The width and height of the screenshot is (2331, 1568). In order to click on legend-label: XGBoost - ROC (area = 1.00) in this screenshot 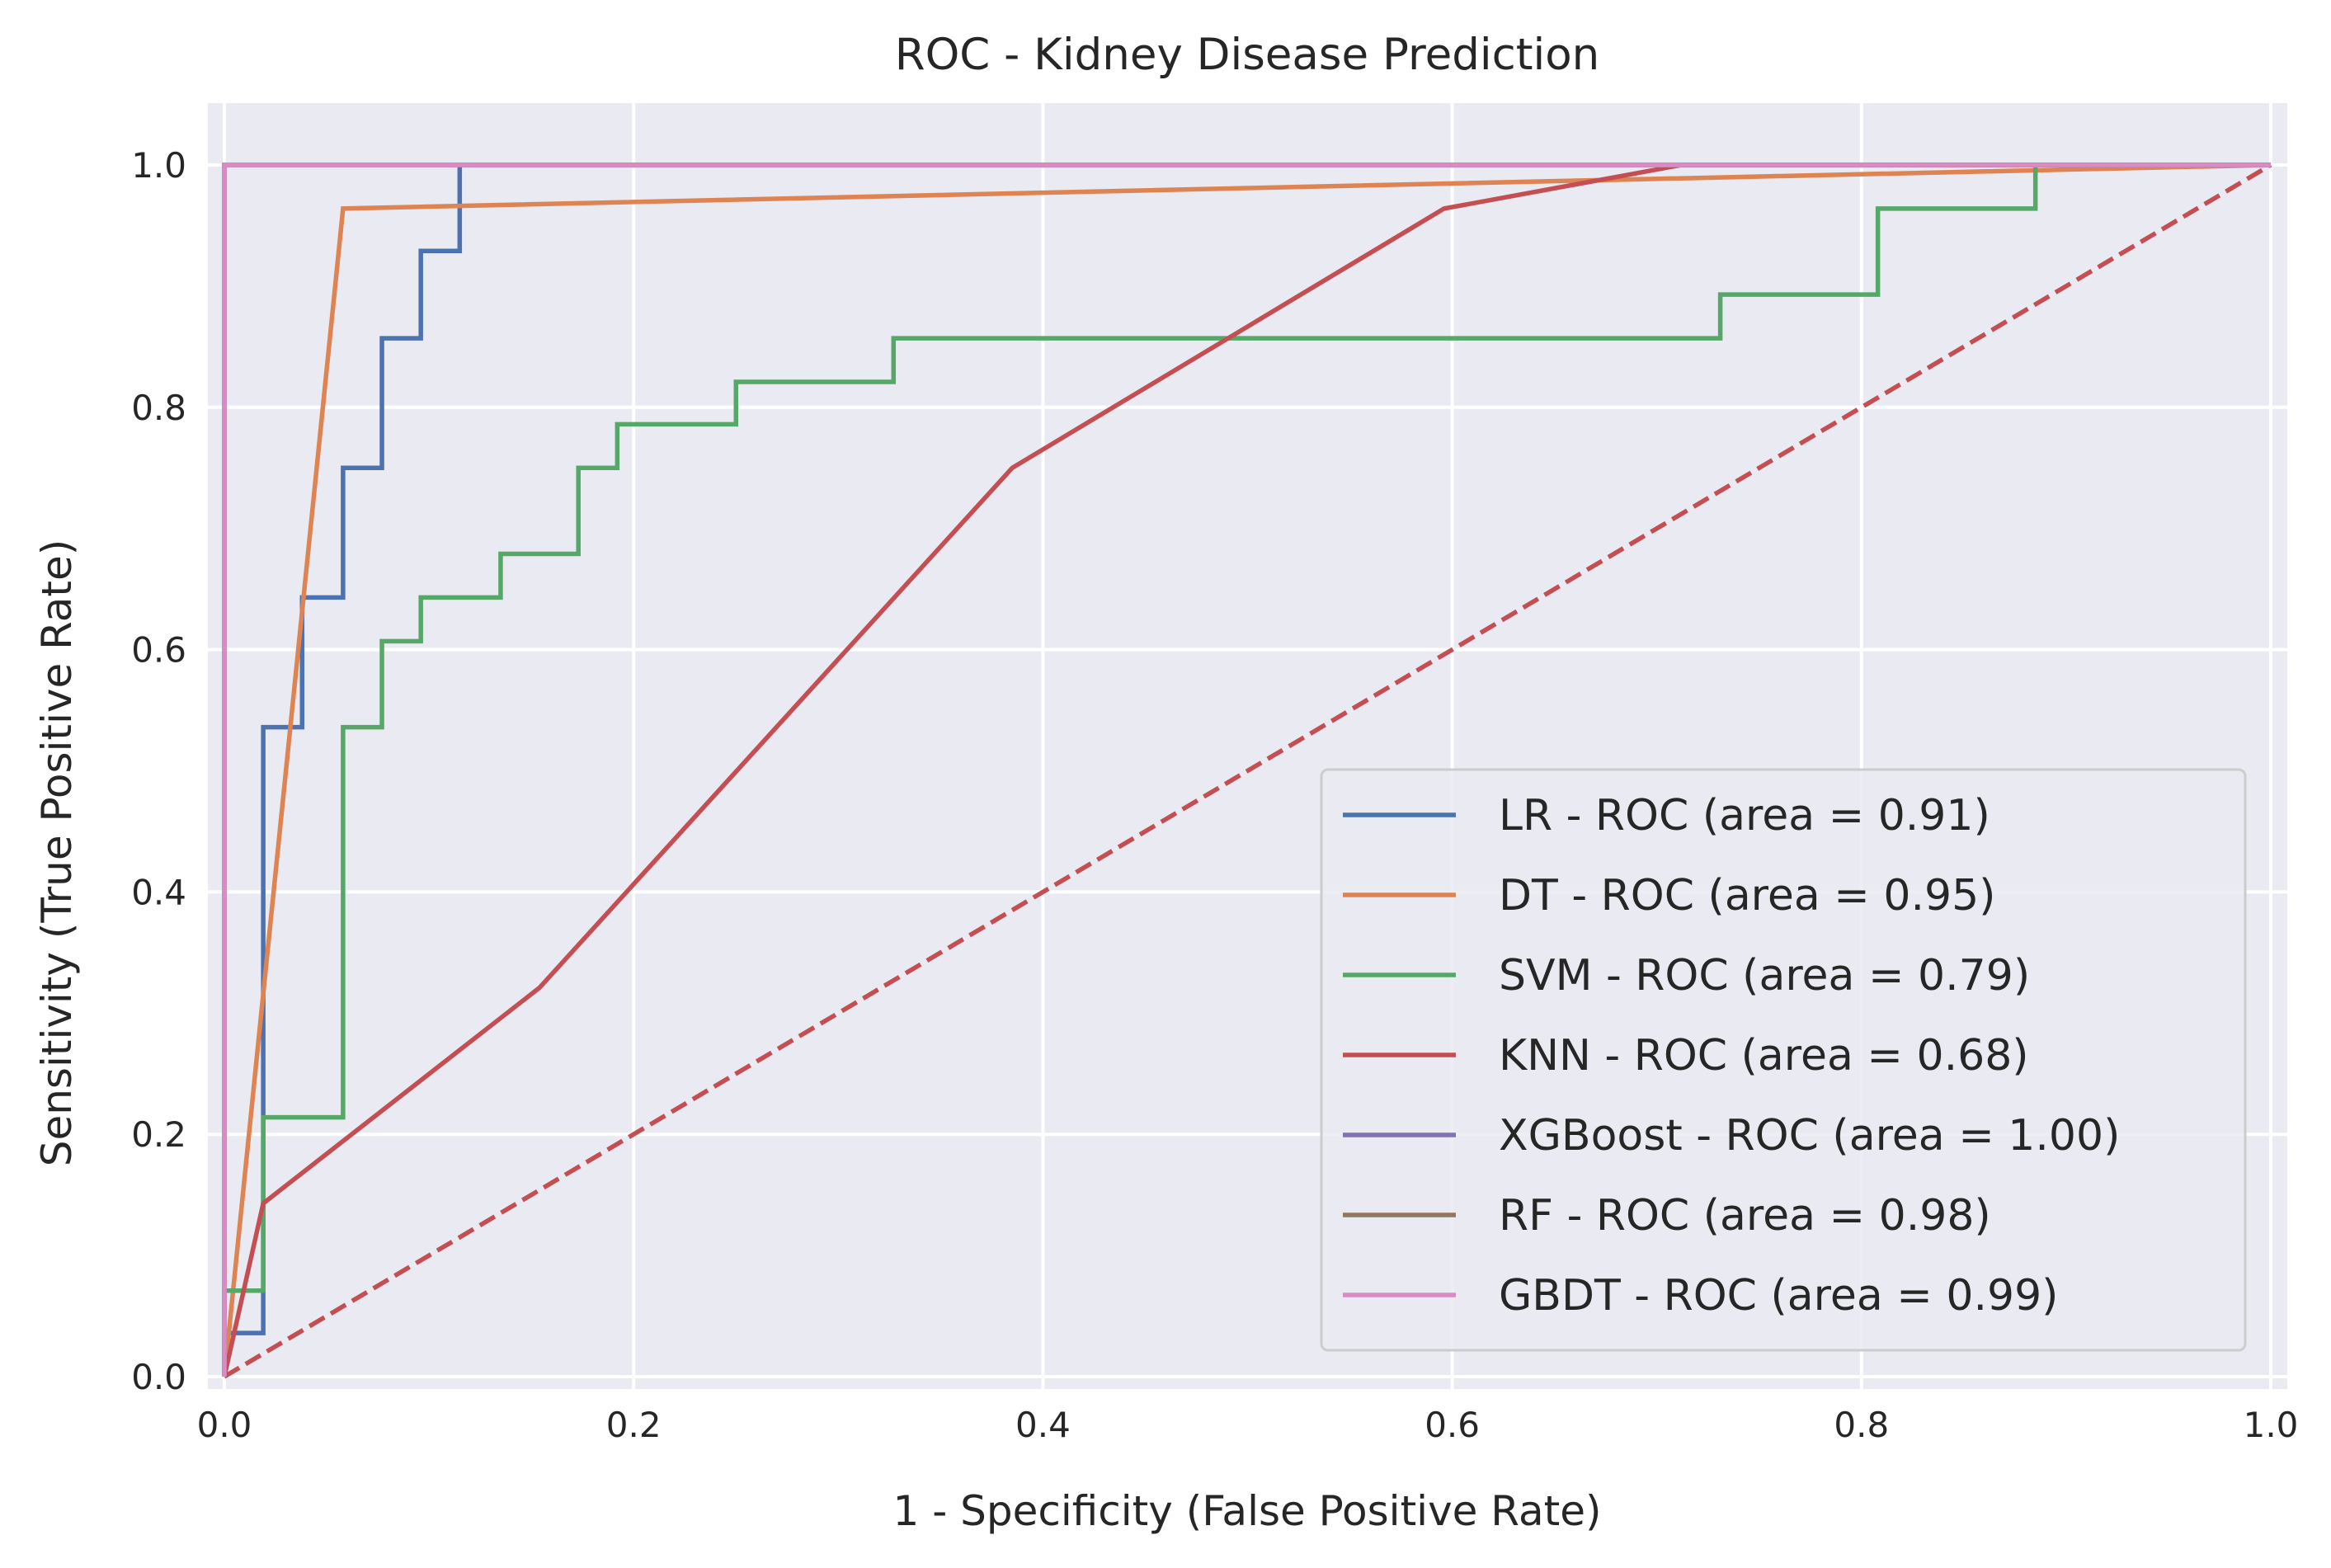, I will do `click(1809, 1136)`.